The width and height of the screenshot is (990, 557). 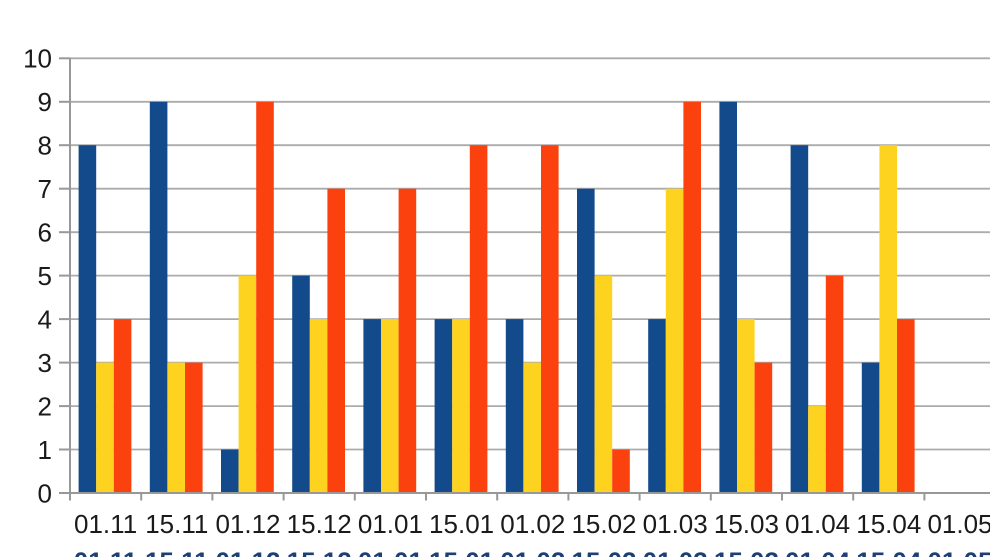 I want to click on svg-text: 0, so click(x=45, y=493).